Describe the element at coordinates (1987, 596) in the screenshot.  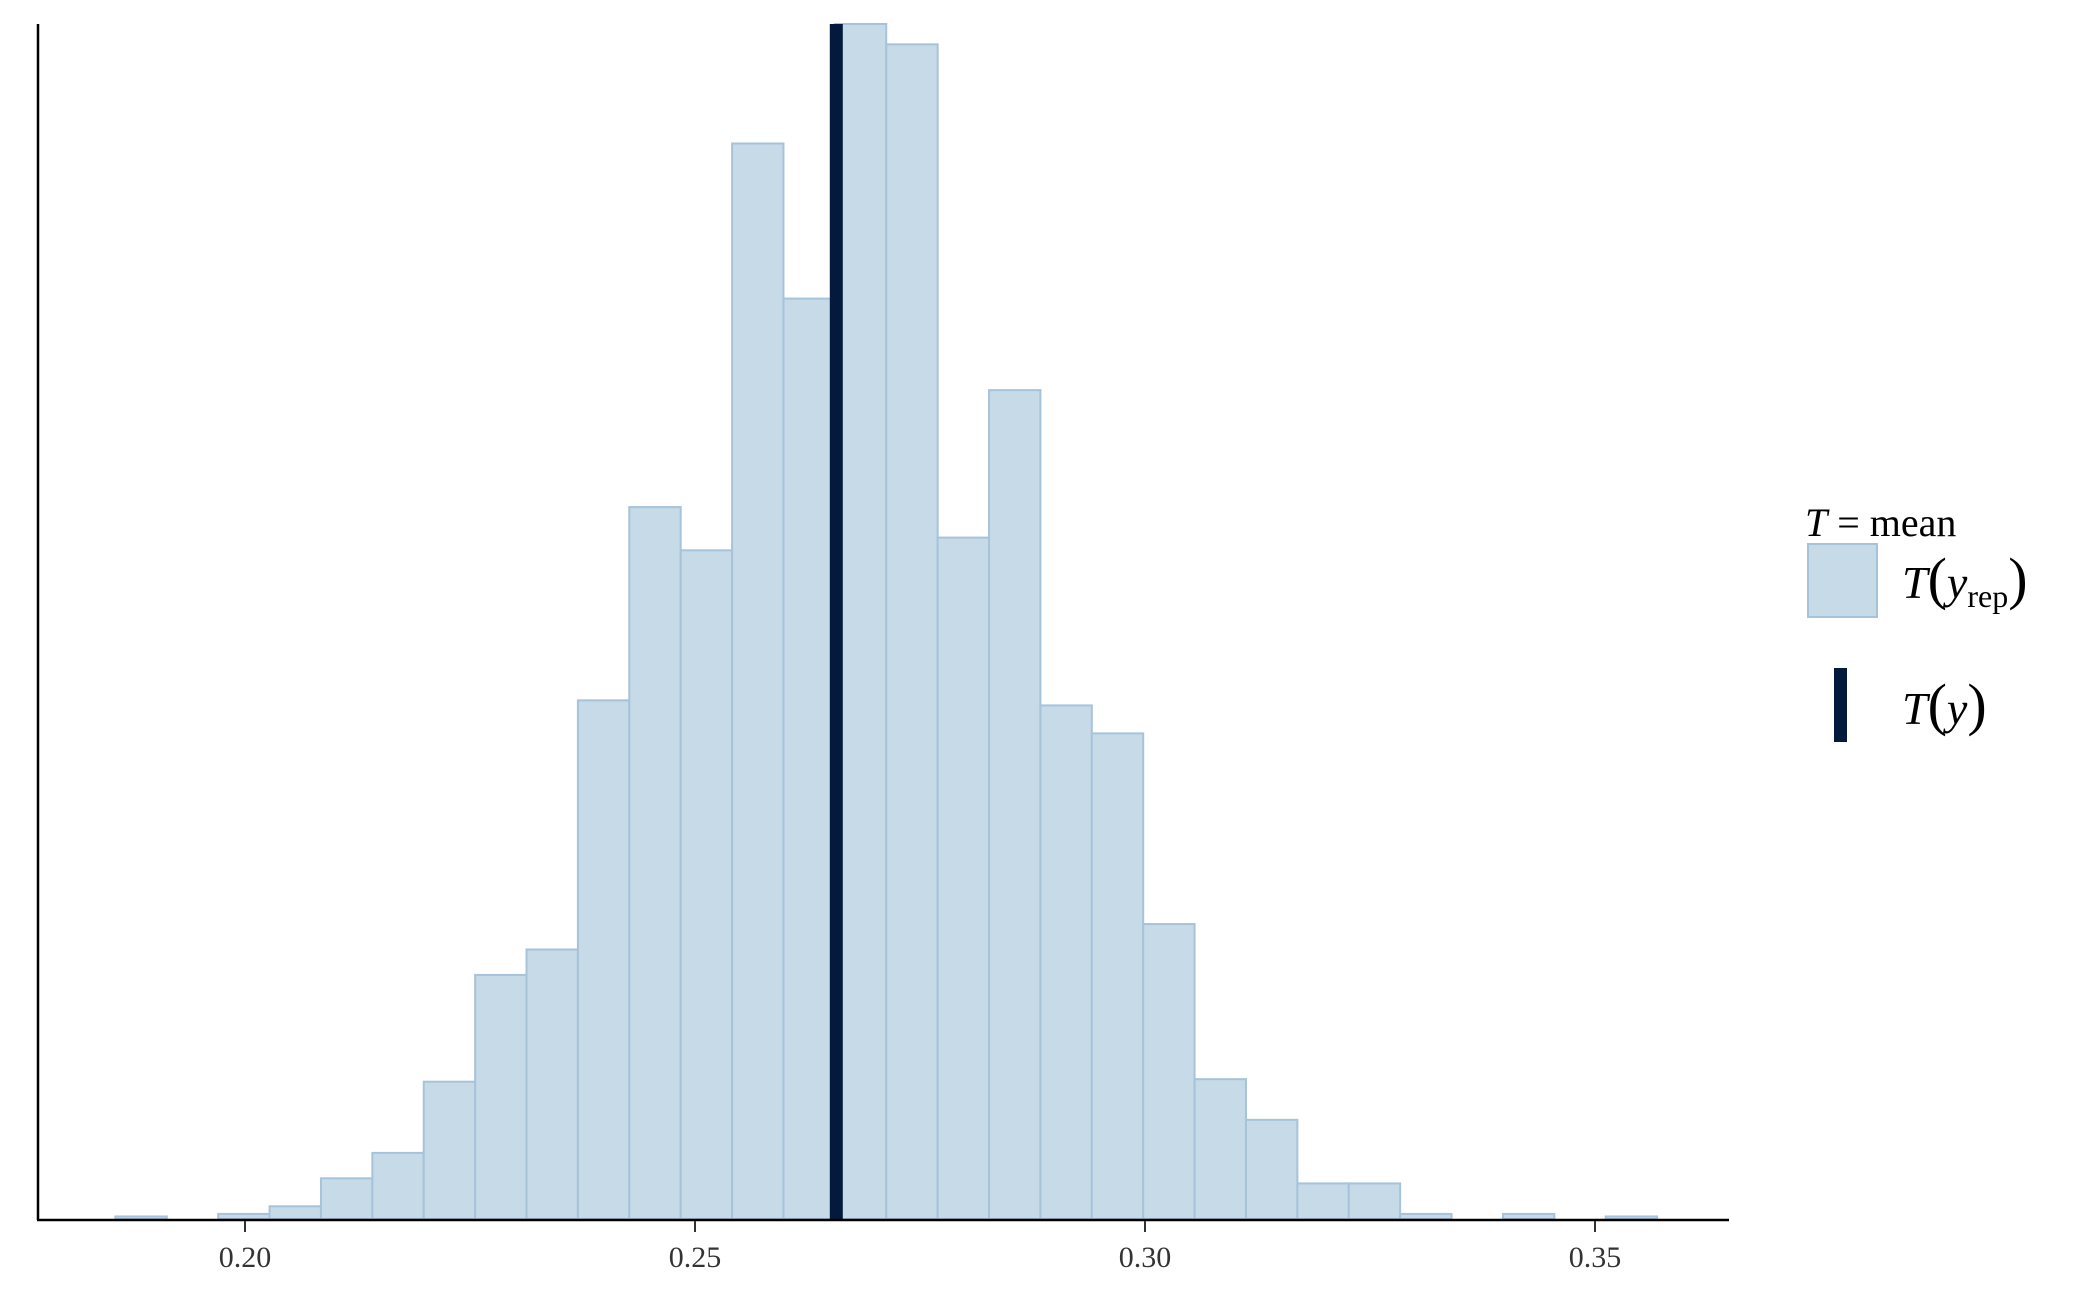
I see `legend-sub: rep` at that location.